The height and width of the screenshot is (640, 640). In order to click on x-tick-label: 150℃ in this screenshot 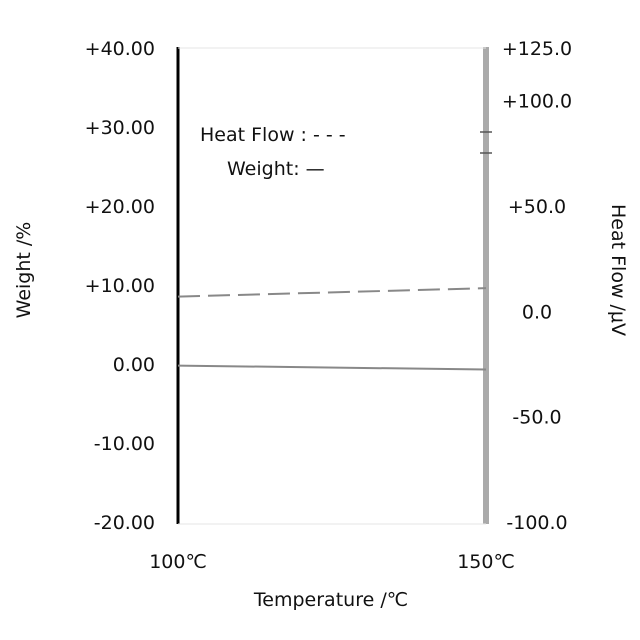, I will do `click(486, 562)`.